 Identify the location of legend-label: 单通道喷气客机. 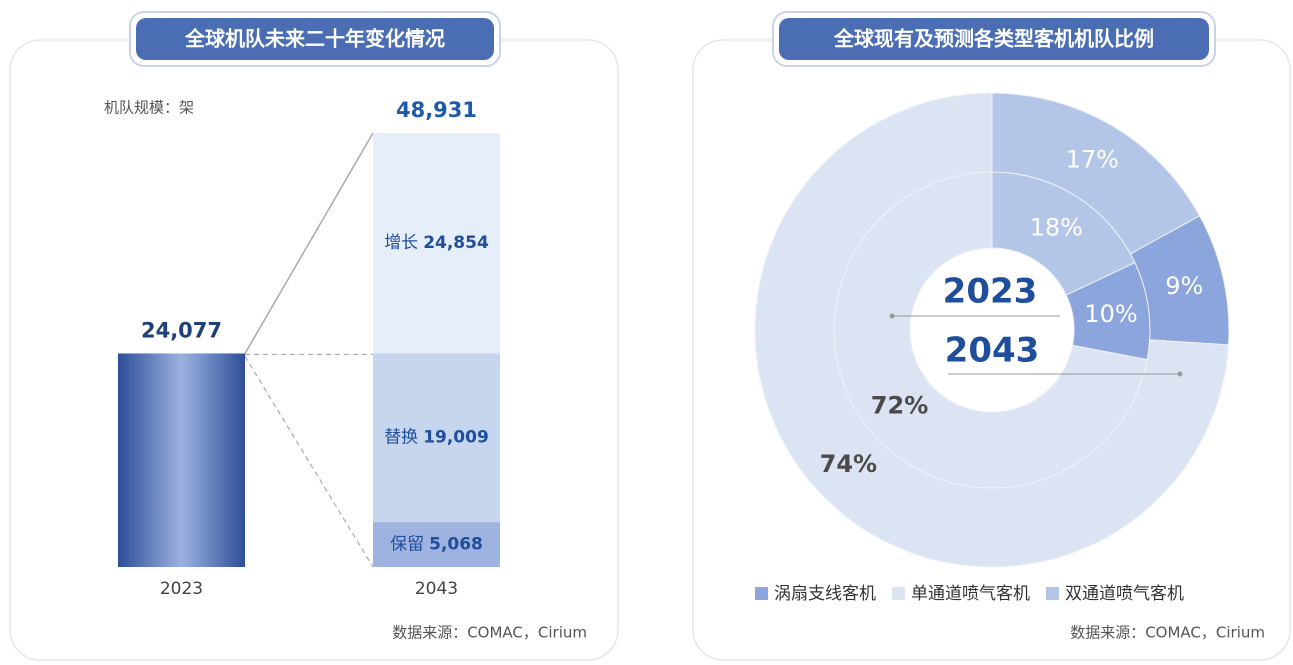
(970, 594).